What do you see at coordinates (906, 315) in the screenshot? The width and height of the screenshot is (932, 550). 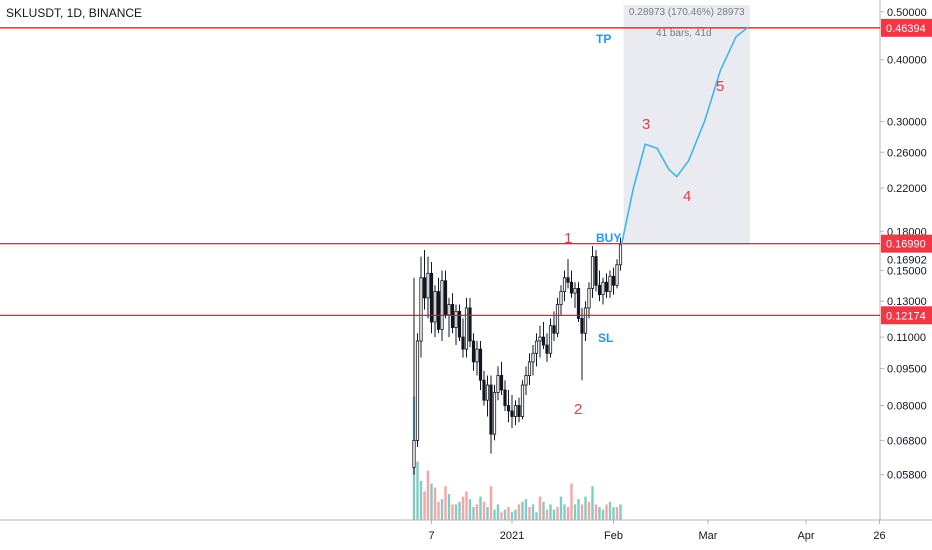 I see `sl-level-label-bg` at bounding box center [906, 315].